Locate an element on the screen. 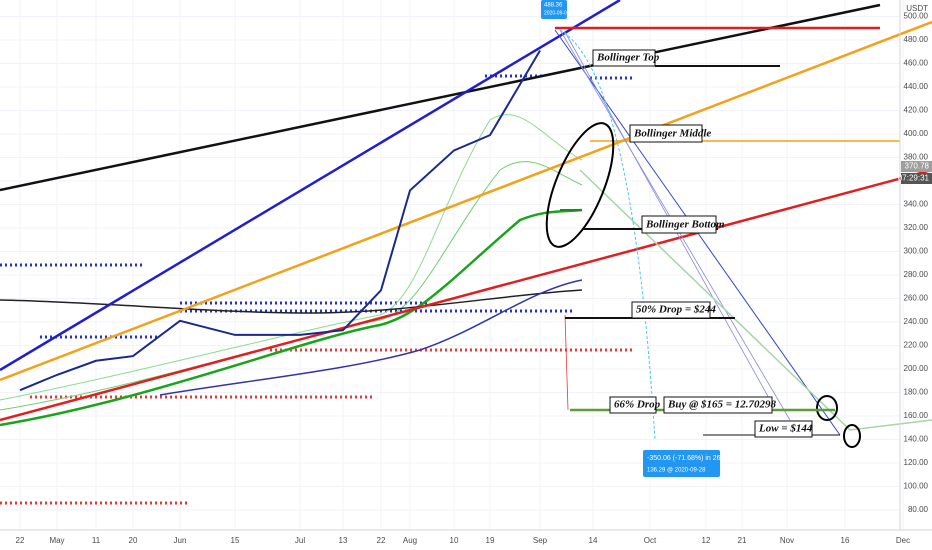  y-tick-label: 120.00 is located at coordinates (916, 462).